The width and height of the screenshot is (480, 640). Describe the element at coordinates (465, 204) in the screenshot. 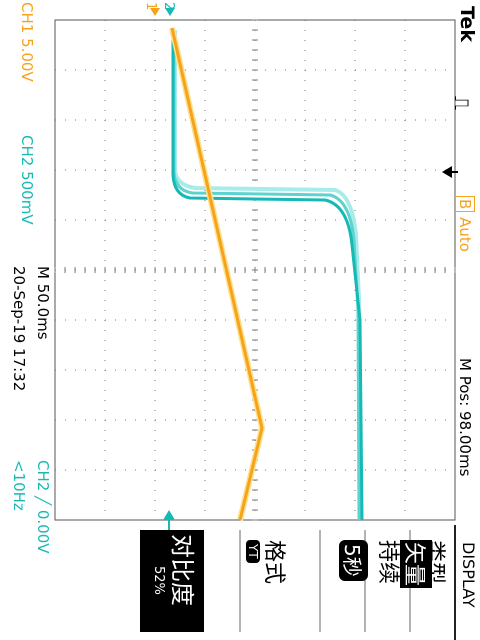

I see `trigger-mode-badge: B` at that location.